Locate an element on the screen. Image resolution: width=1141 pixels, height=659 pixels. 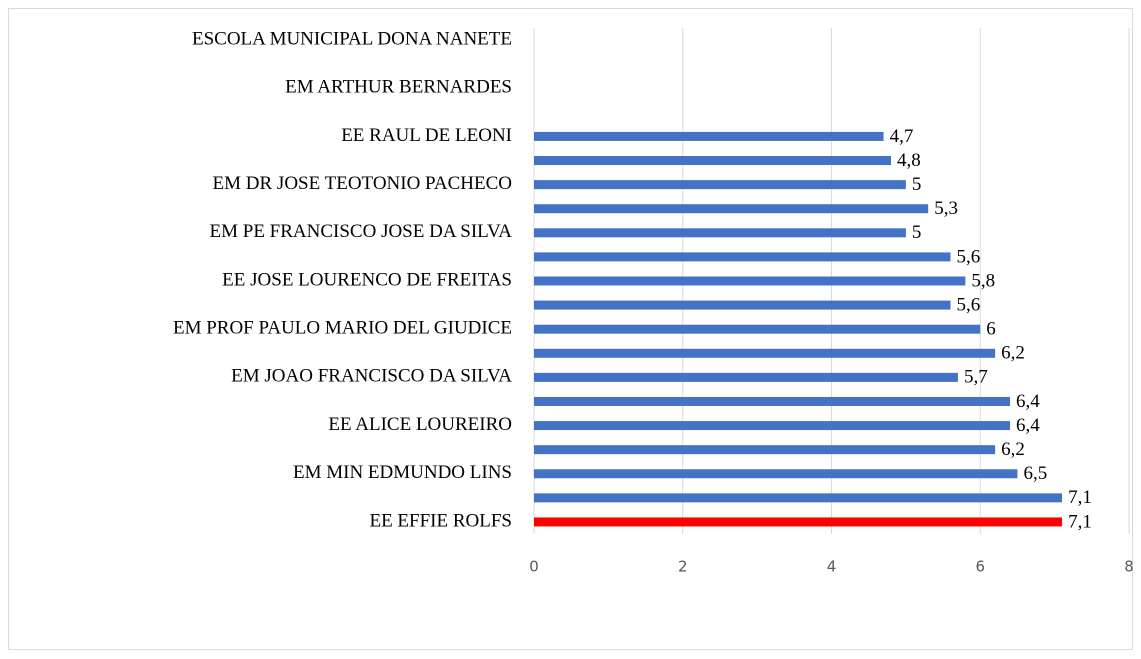
y-tick-label: EE ALICE LOUREIRO is located at coordinates (420, 424).